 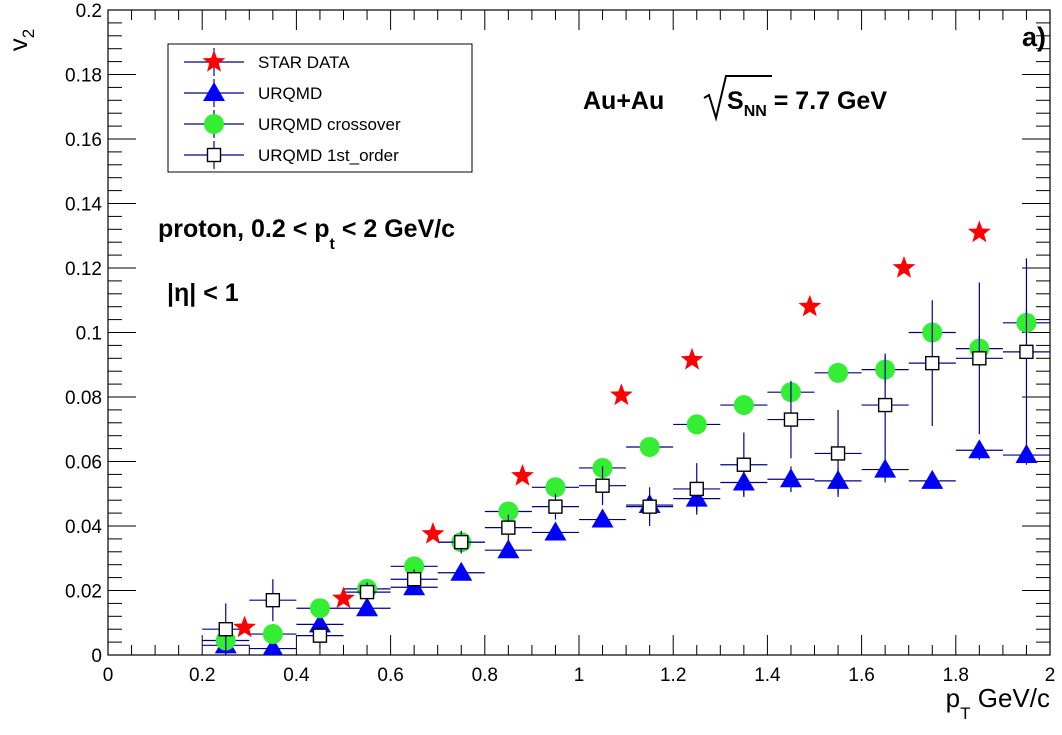 What do you see at coordinates (737, 98) in the screenshot?
I see `sqrt-symbol` at bounding box center [737, 98].